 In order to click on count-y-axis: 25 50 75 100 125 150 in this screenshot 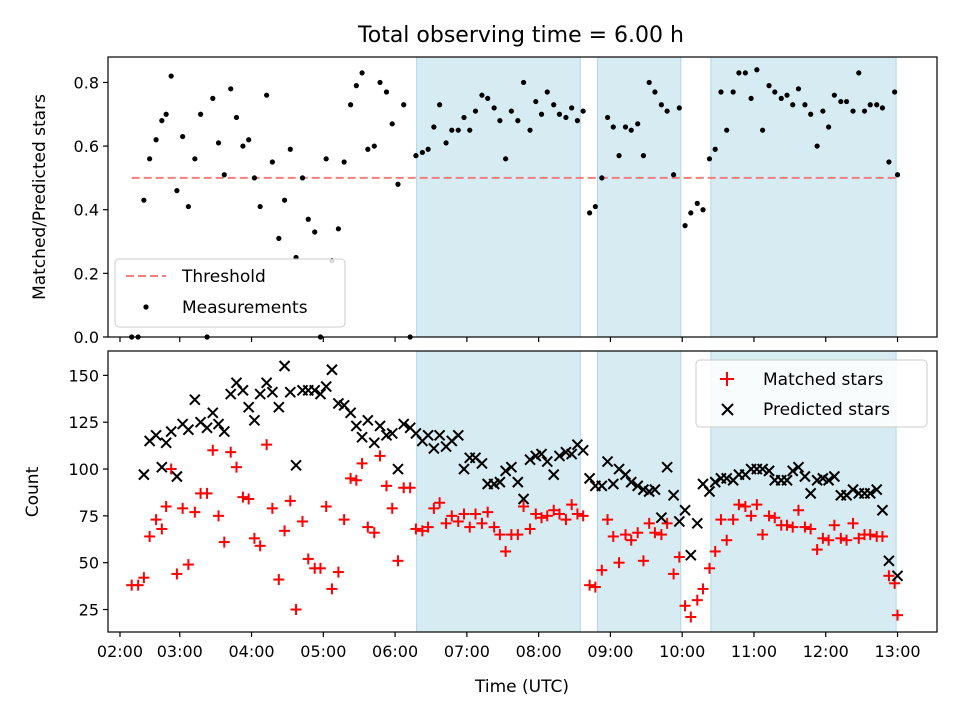, I will do `click(88, 493)`.